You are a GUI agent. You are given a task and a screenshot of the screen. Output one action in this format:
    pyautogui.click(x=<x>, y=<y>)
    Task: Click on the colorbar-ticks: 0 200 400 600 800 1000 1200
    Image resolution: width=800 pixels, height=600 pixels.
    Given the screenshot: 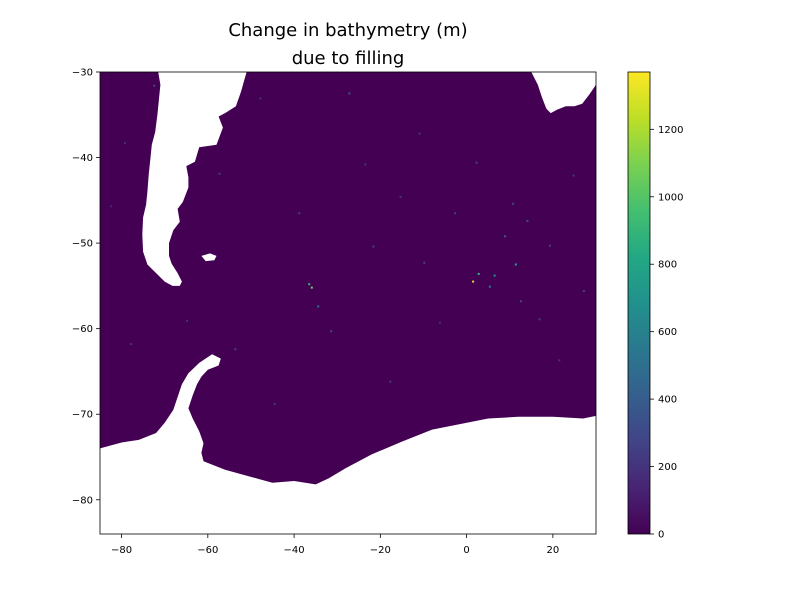 What is the action you would take?
    pyautogui.click(x=666, y=333)
    